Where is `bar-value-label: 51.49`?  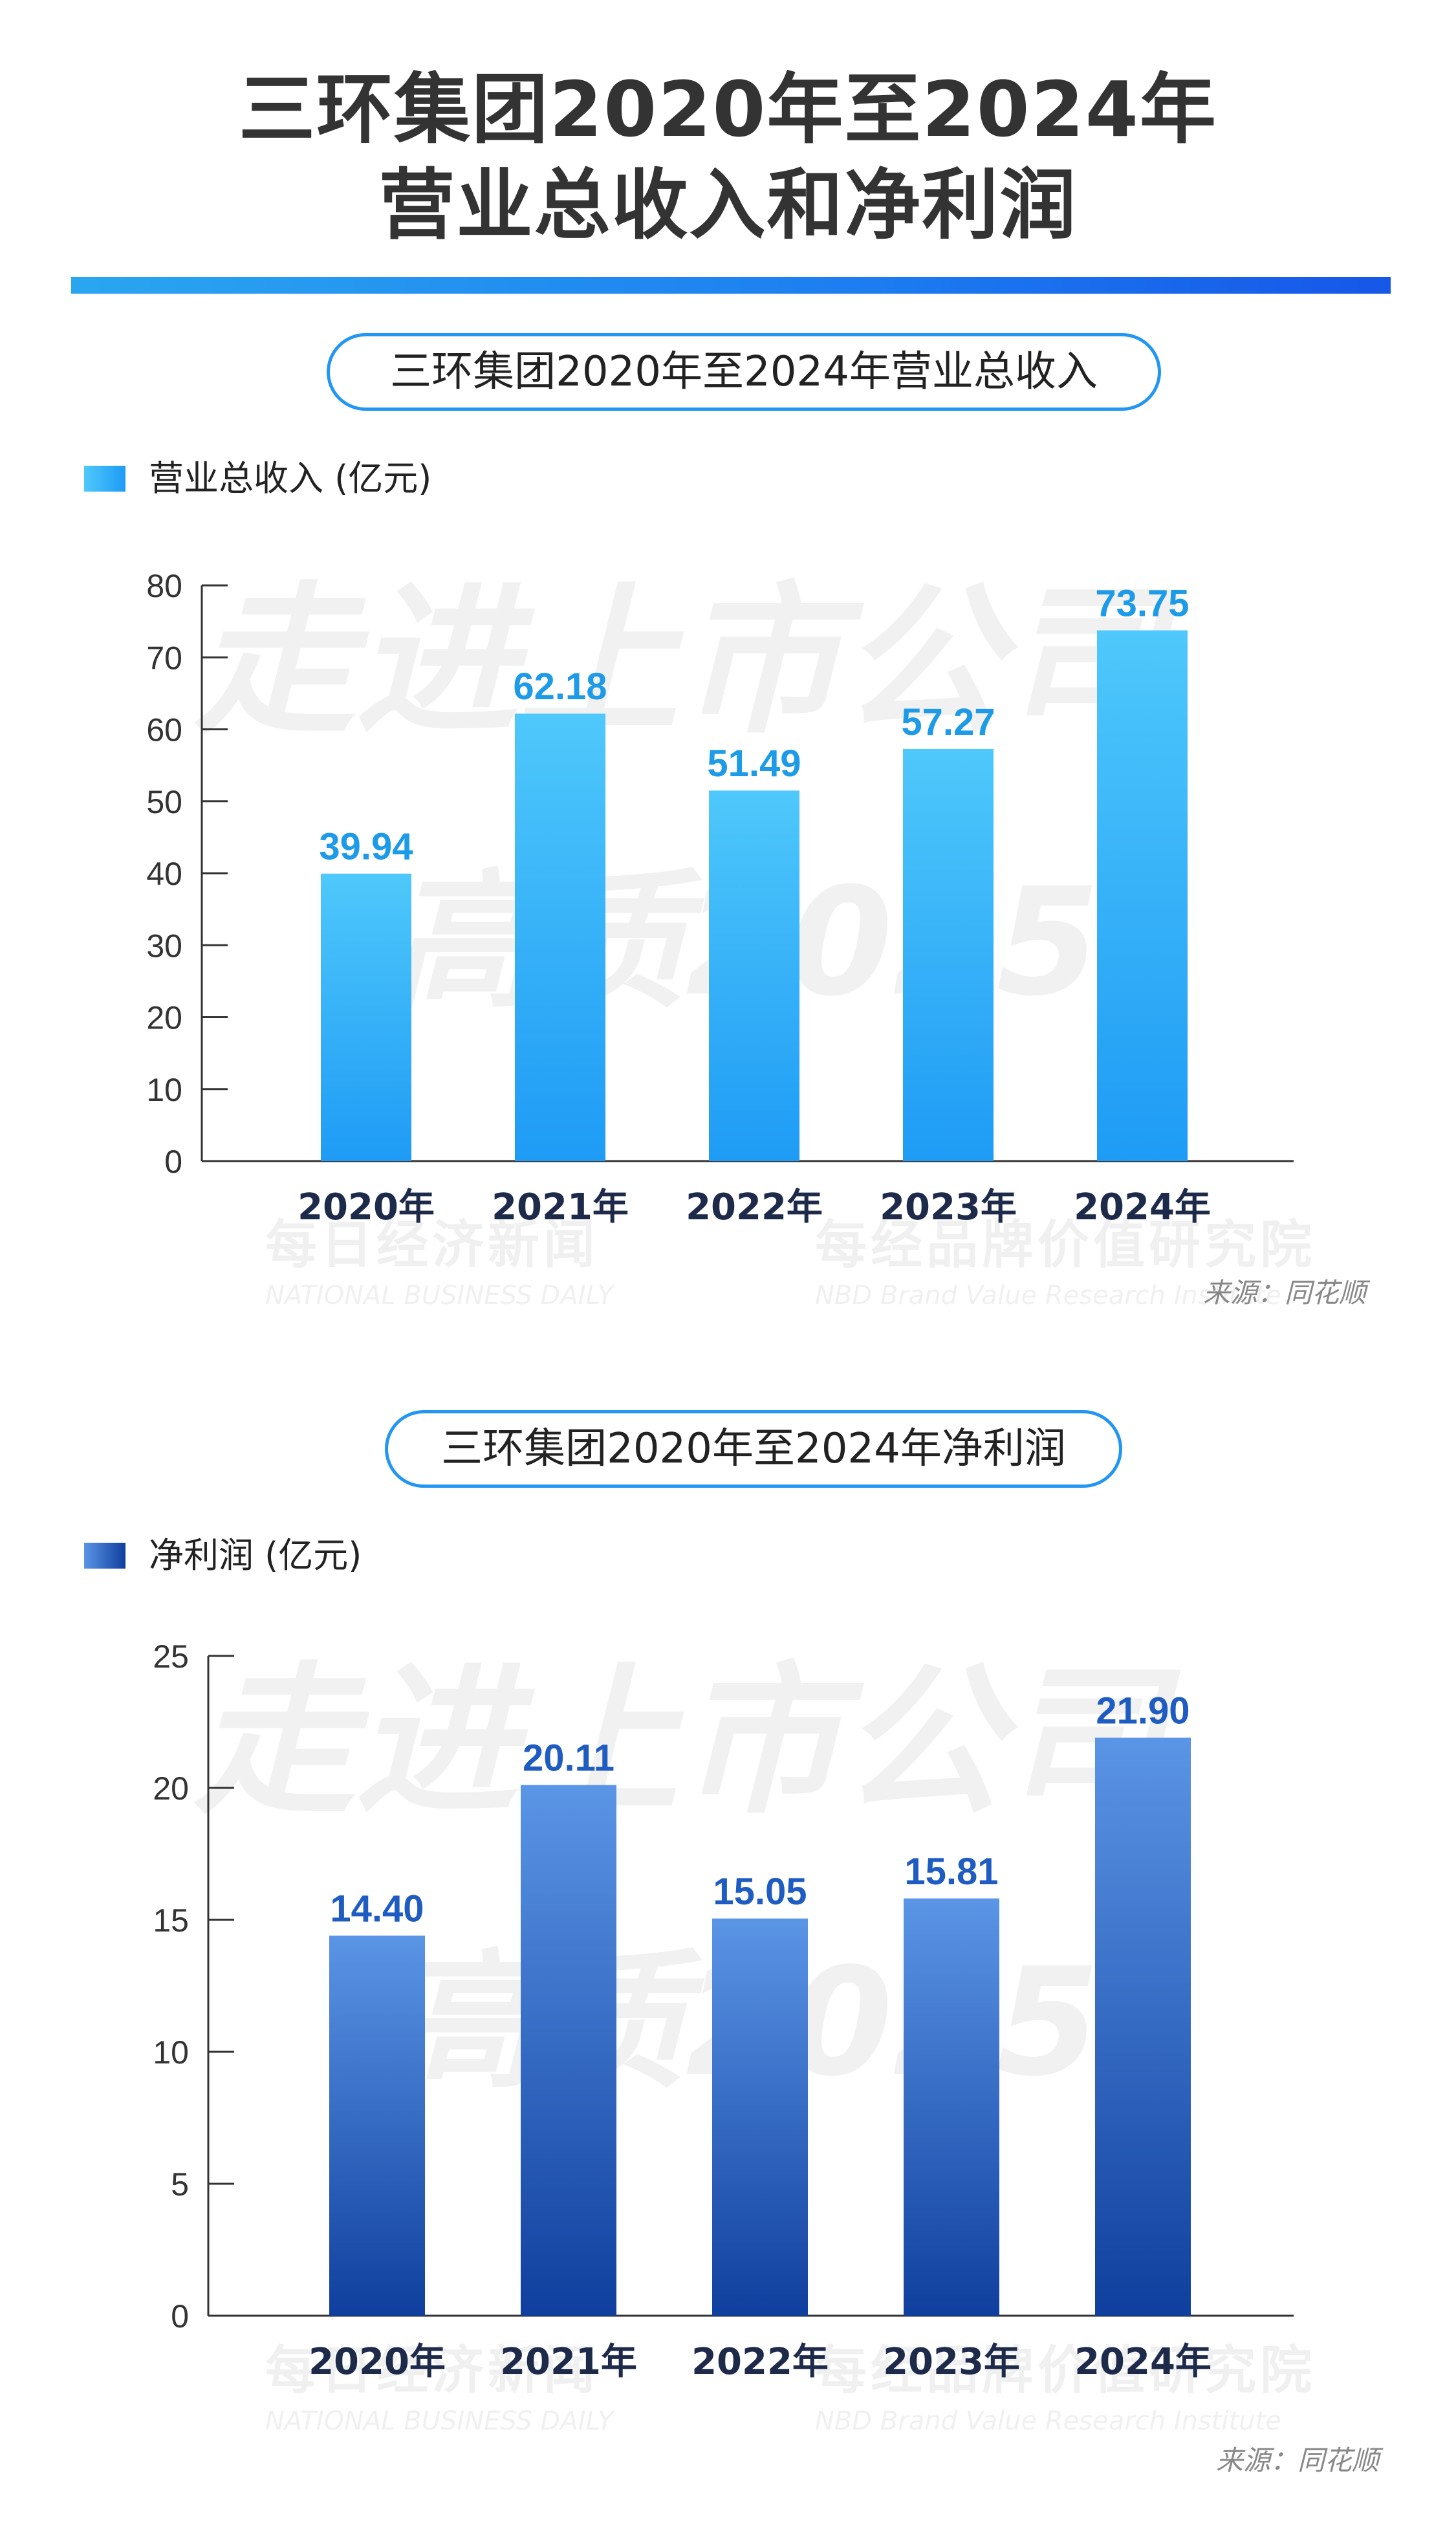
bar-value-label: 51.49 is located at coordinates (754, 764).